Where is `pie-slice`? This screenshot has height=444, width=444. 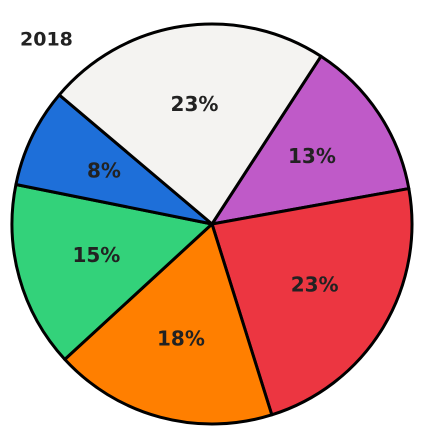 pie-slice is located at coordinates (114, 159).